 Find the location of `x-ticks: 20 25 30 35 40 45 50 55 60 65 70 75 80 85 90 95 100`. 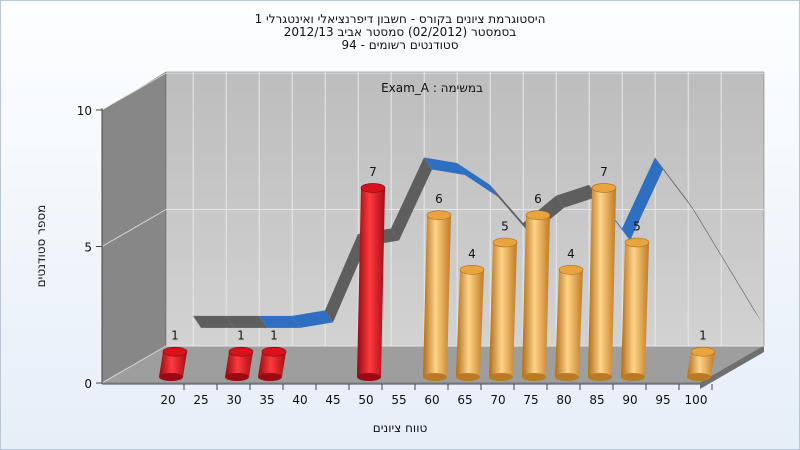

x-ticks: 20 25 30 35 40 45 50 55 60 65 70 75 80 85 90 95 100 is located at coordinates (436, 395).